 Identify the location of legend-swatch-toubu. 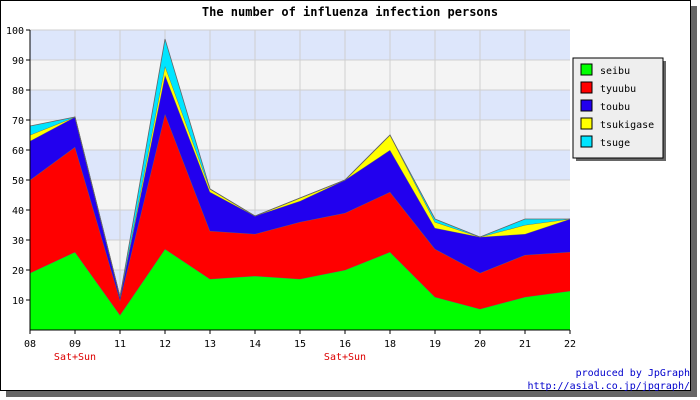
(586, 105).